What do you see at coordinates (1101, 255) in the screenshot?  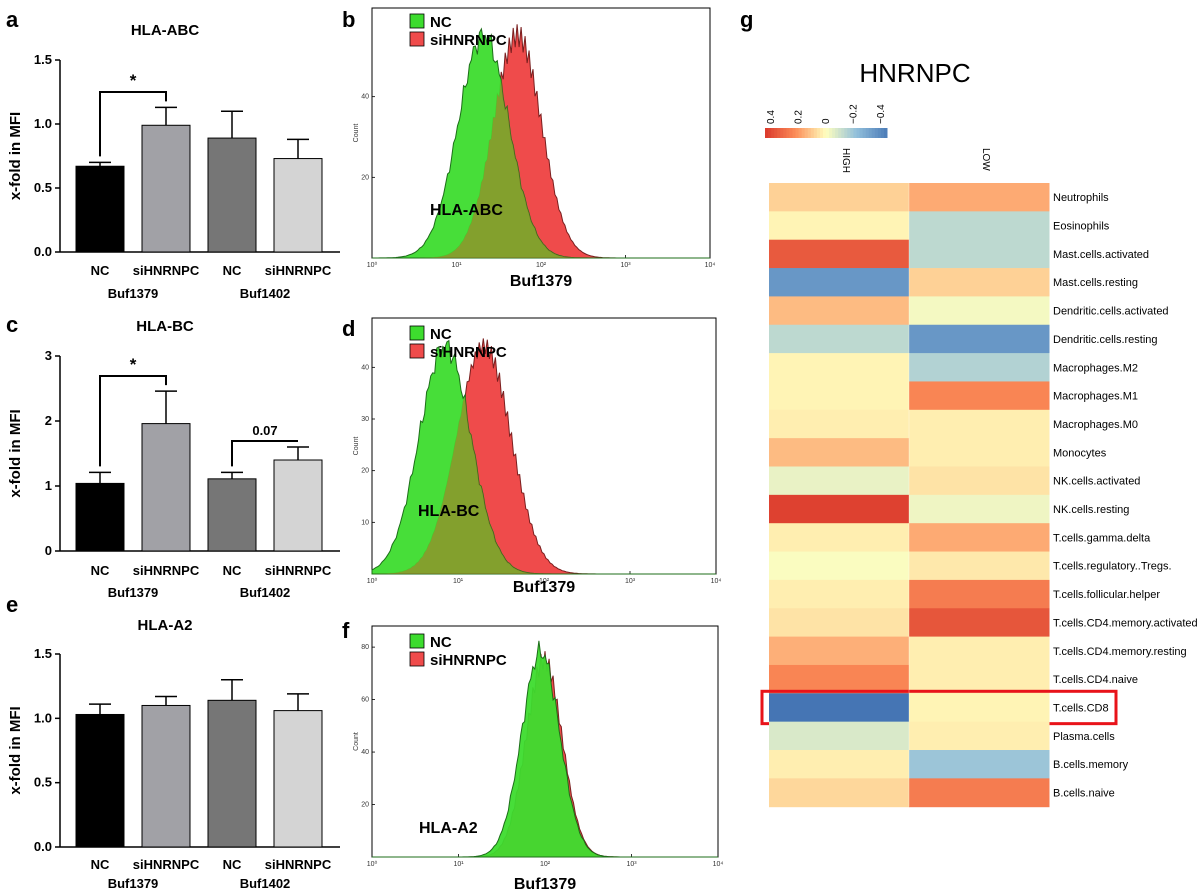 I see `heatmap-row-label: Mast.cells.activated` at bounding box center [1101, 255].